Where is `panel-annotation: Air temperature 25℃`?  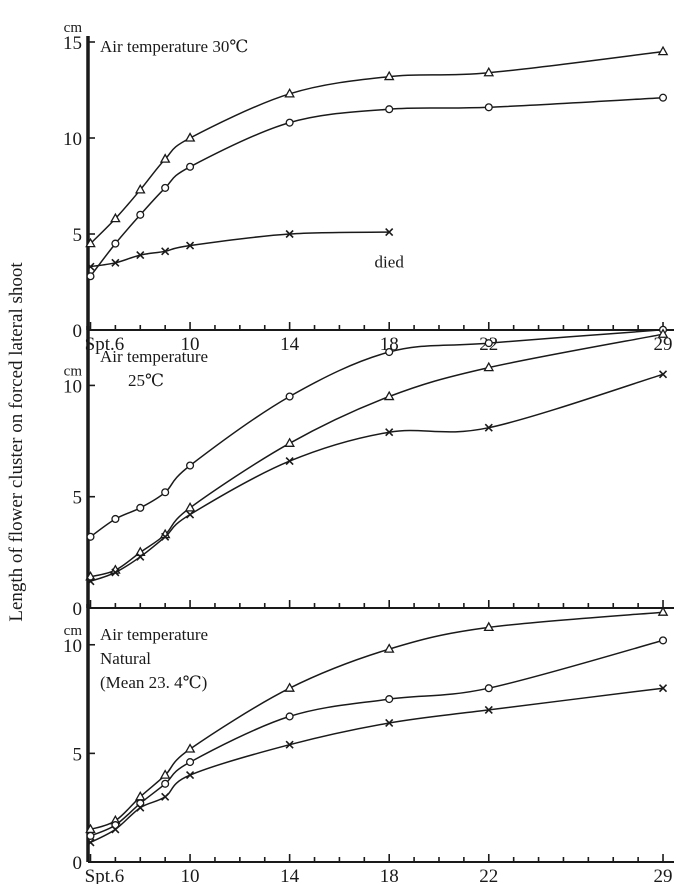
panel-annotation: Air temperature 25℃ is located at coordinates (154, 368).